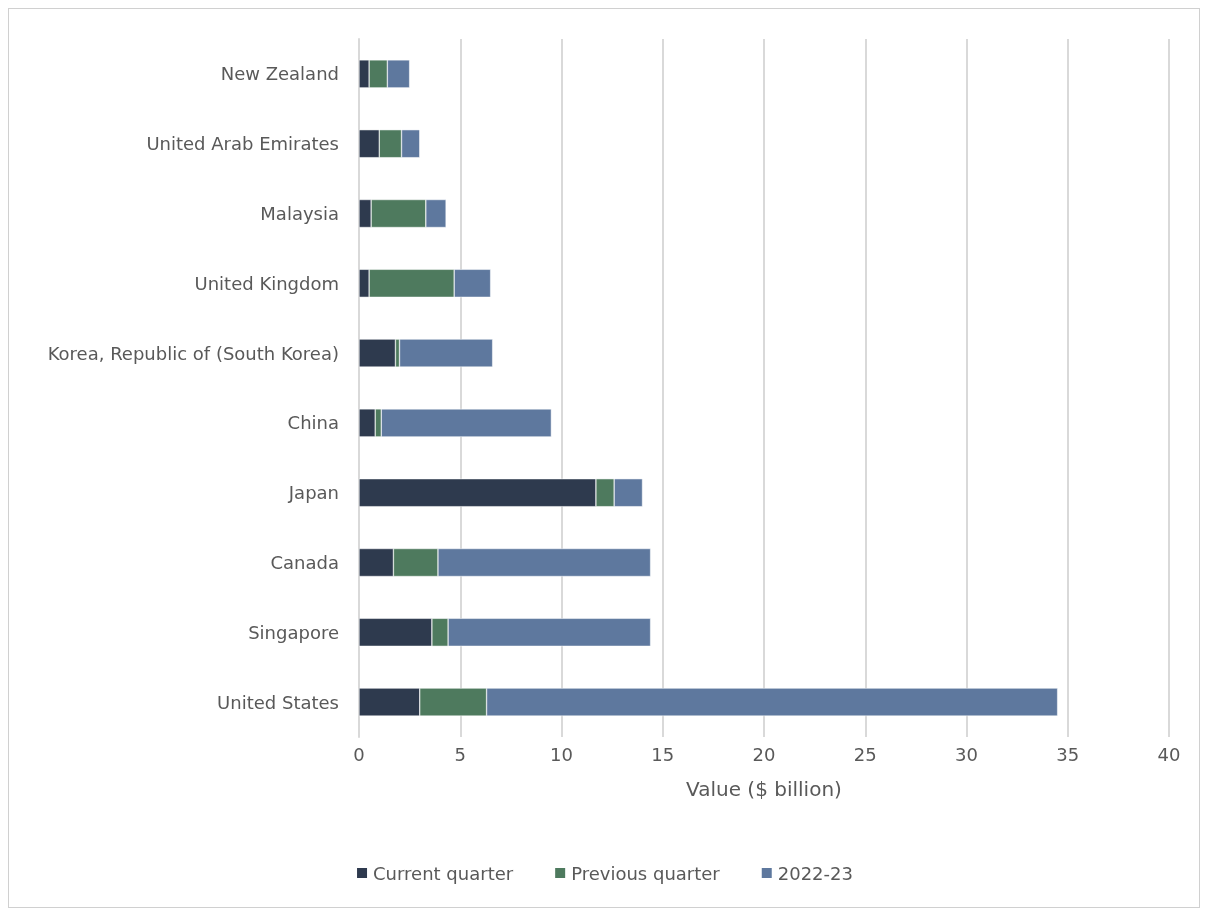 The height and width of the screenshot is (920, 1212). Describe the element at coordinates (313, 423) in the screenshot. I see `y-tick-label: China` at that location.